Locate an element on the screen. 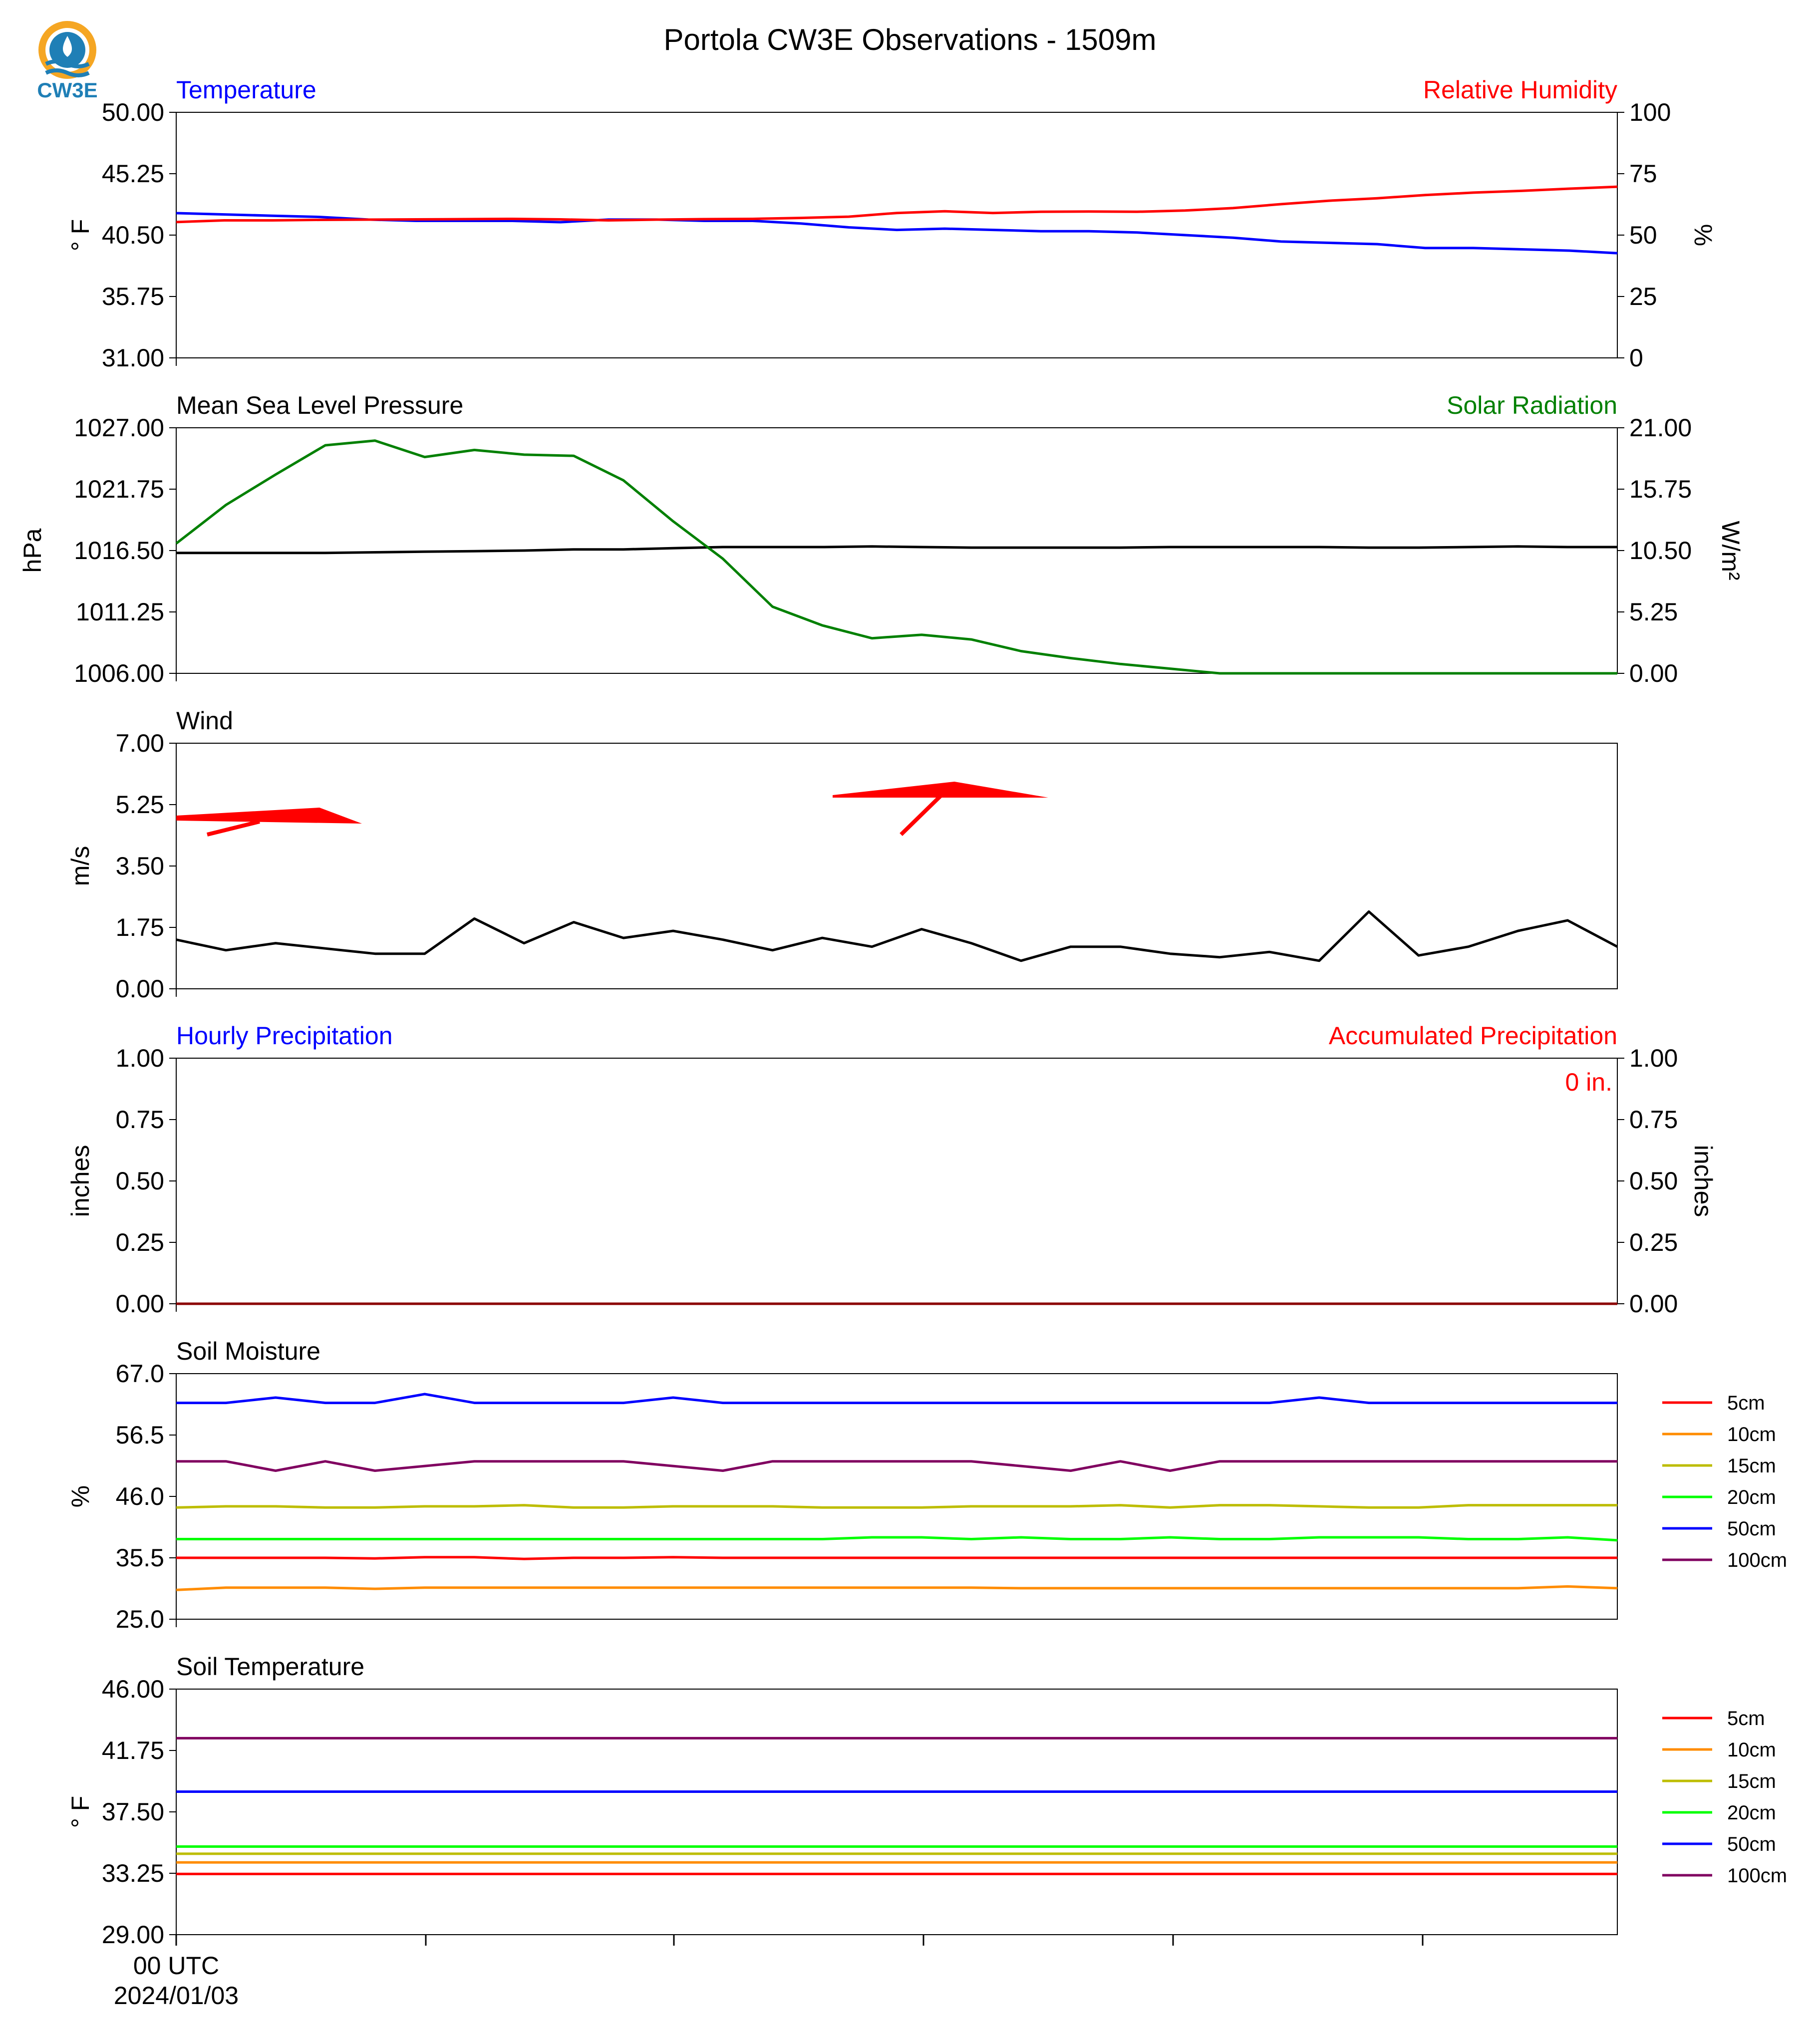 This screenshot has width=1820, height=2028. y-tick-label-left: 0.75 is located at coordinates (140, 1120).